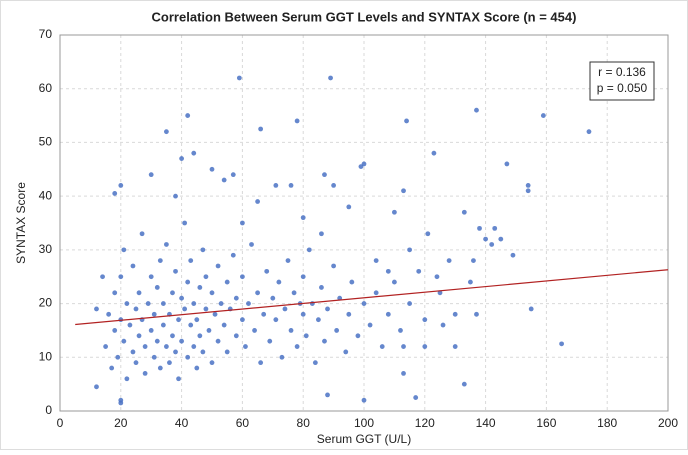 This screenshot has width=688, height=455. I want to click on x-tick-label: 80, so click(304, 423).